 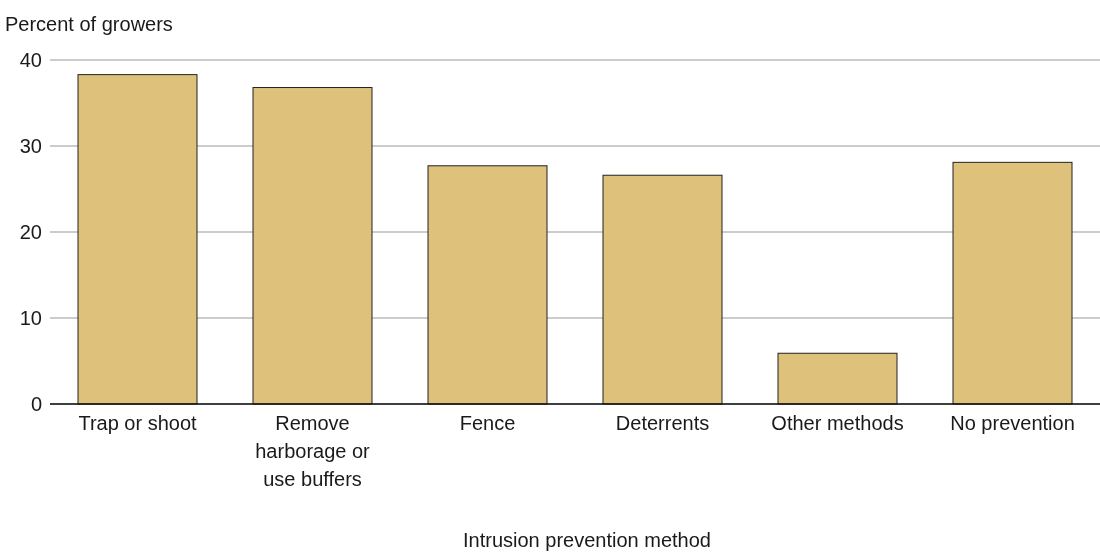 I want to click on y-tick-label: 40, so click(x=30, y=59).